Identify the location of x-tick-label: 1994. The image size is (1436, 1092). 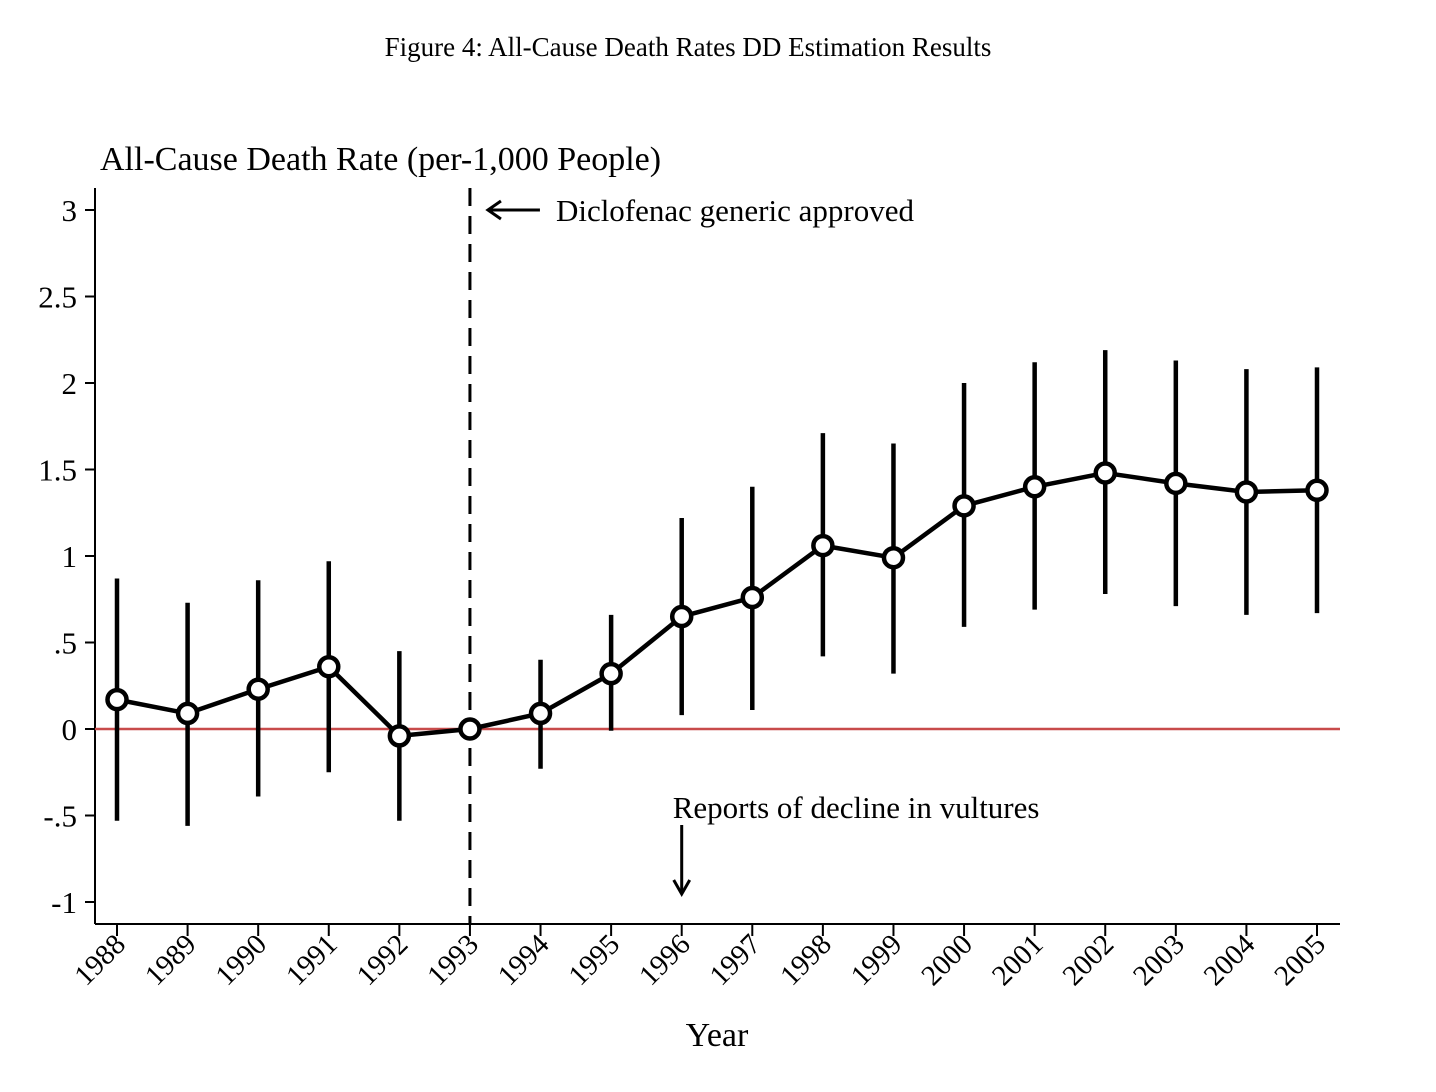
(524, 960).